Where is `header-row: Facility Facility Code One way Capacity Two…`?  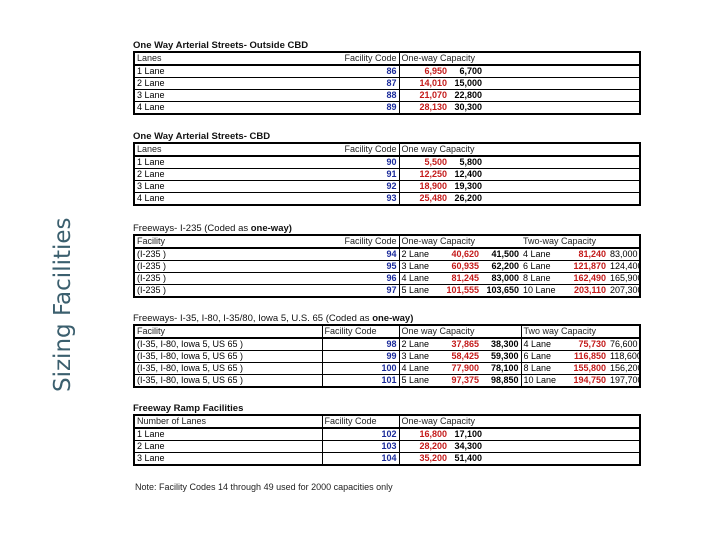
header-row: Facility Facility Code One way Capacity Two… is located at coordinates (387, 332).